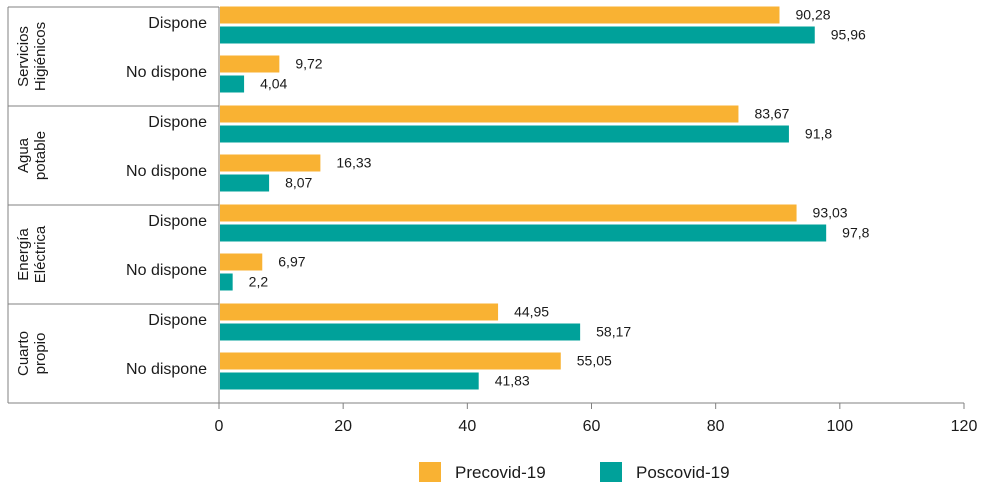  What do you see at coordinates (592, 426) in the screenshot?
I see `x-tick-label: 60` at bounding box center [592, 426].